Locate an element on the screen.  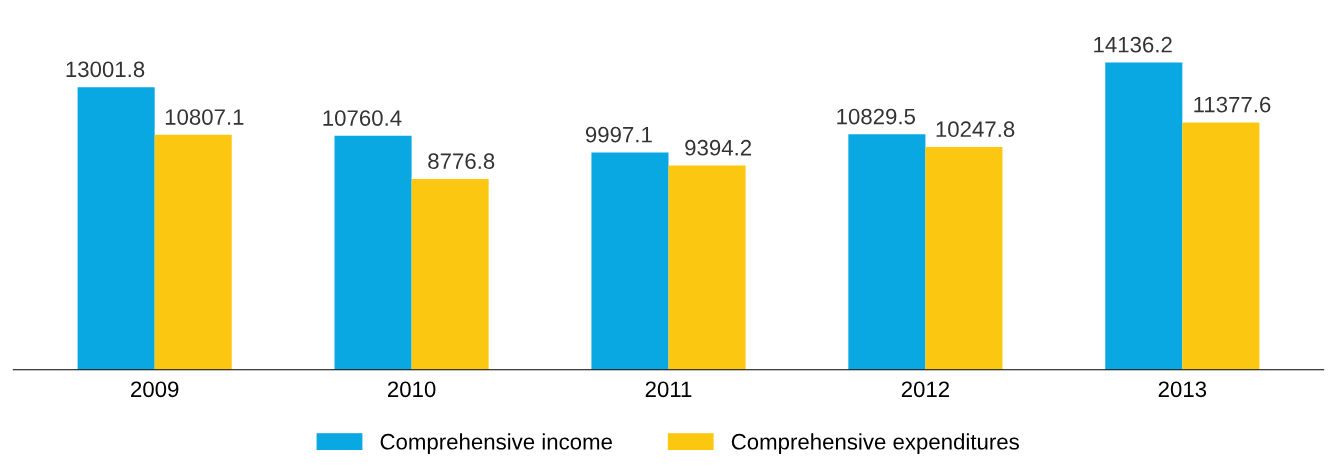
legend-label: Comprehensive expenditures is located at coordinates (875, 443).